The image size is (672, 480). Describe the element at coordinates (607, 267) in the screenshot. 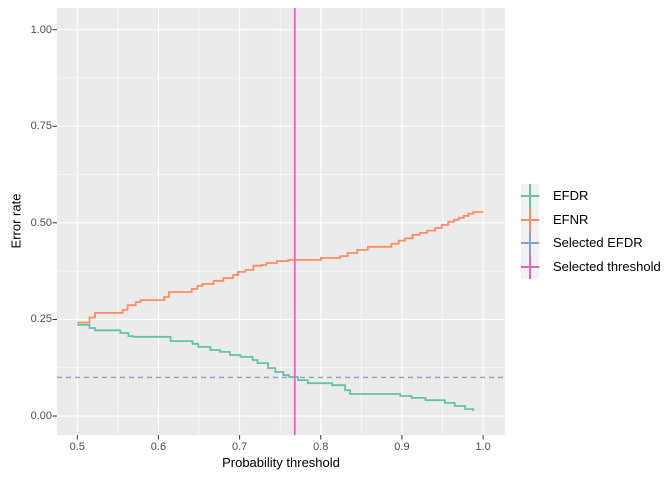

I see `legend-label-selected-threshold: Selected threshold` at that location.